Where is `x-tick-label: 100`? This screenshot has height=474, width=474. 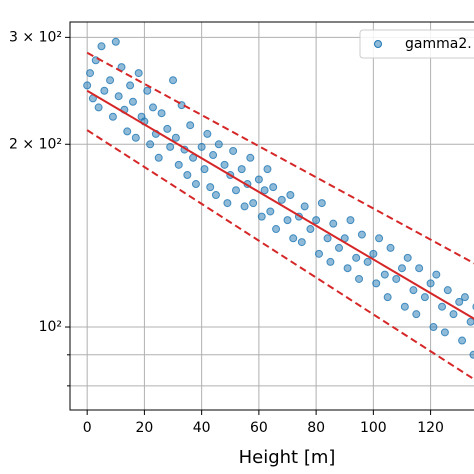 x-tick-label: 100 is located at coordinates (373, 428).